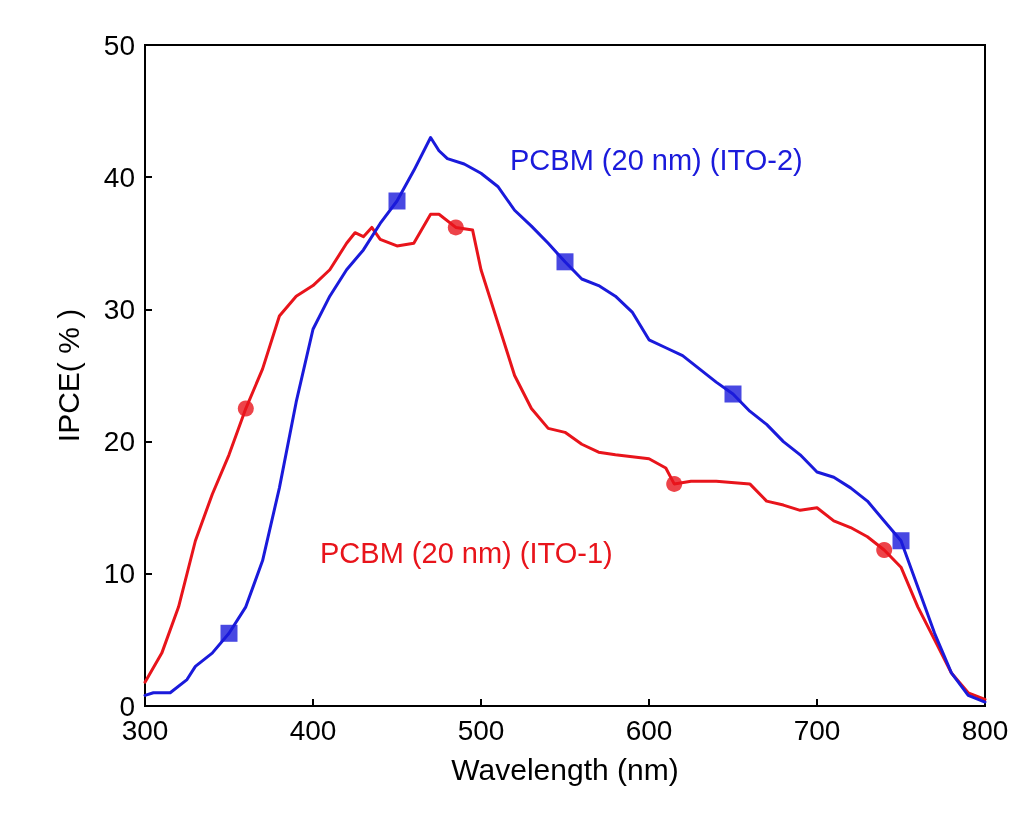 This screenshot has width=1032, height=826. Describe the element at coordinates (817, 730) in the screenshot. I see `x-tick-label: 700` at that location.